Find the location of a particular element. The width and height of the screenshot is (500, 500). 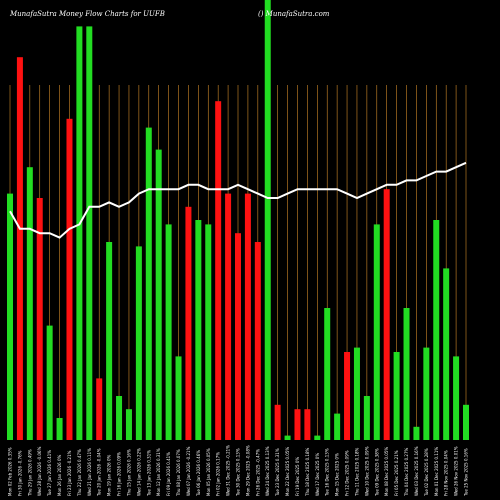

x-tick-label: Tue 25 Nov 2025 0.16% is located at coordinates (466, 472).